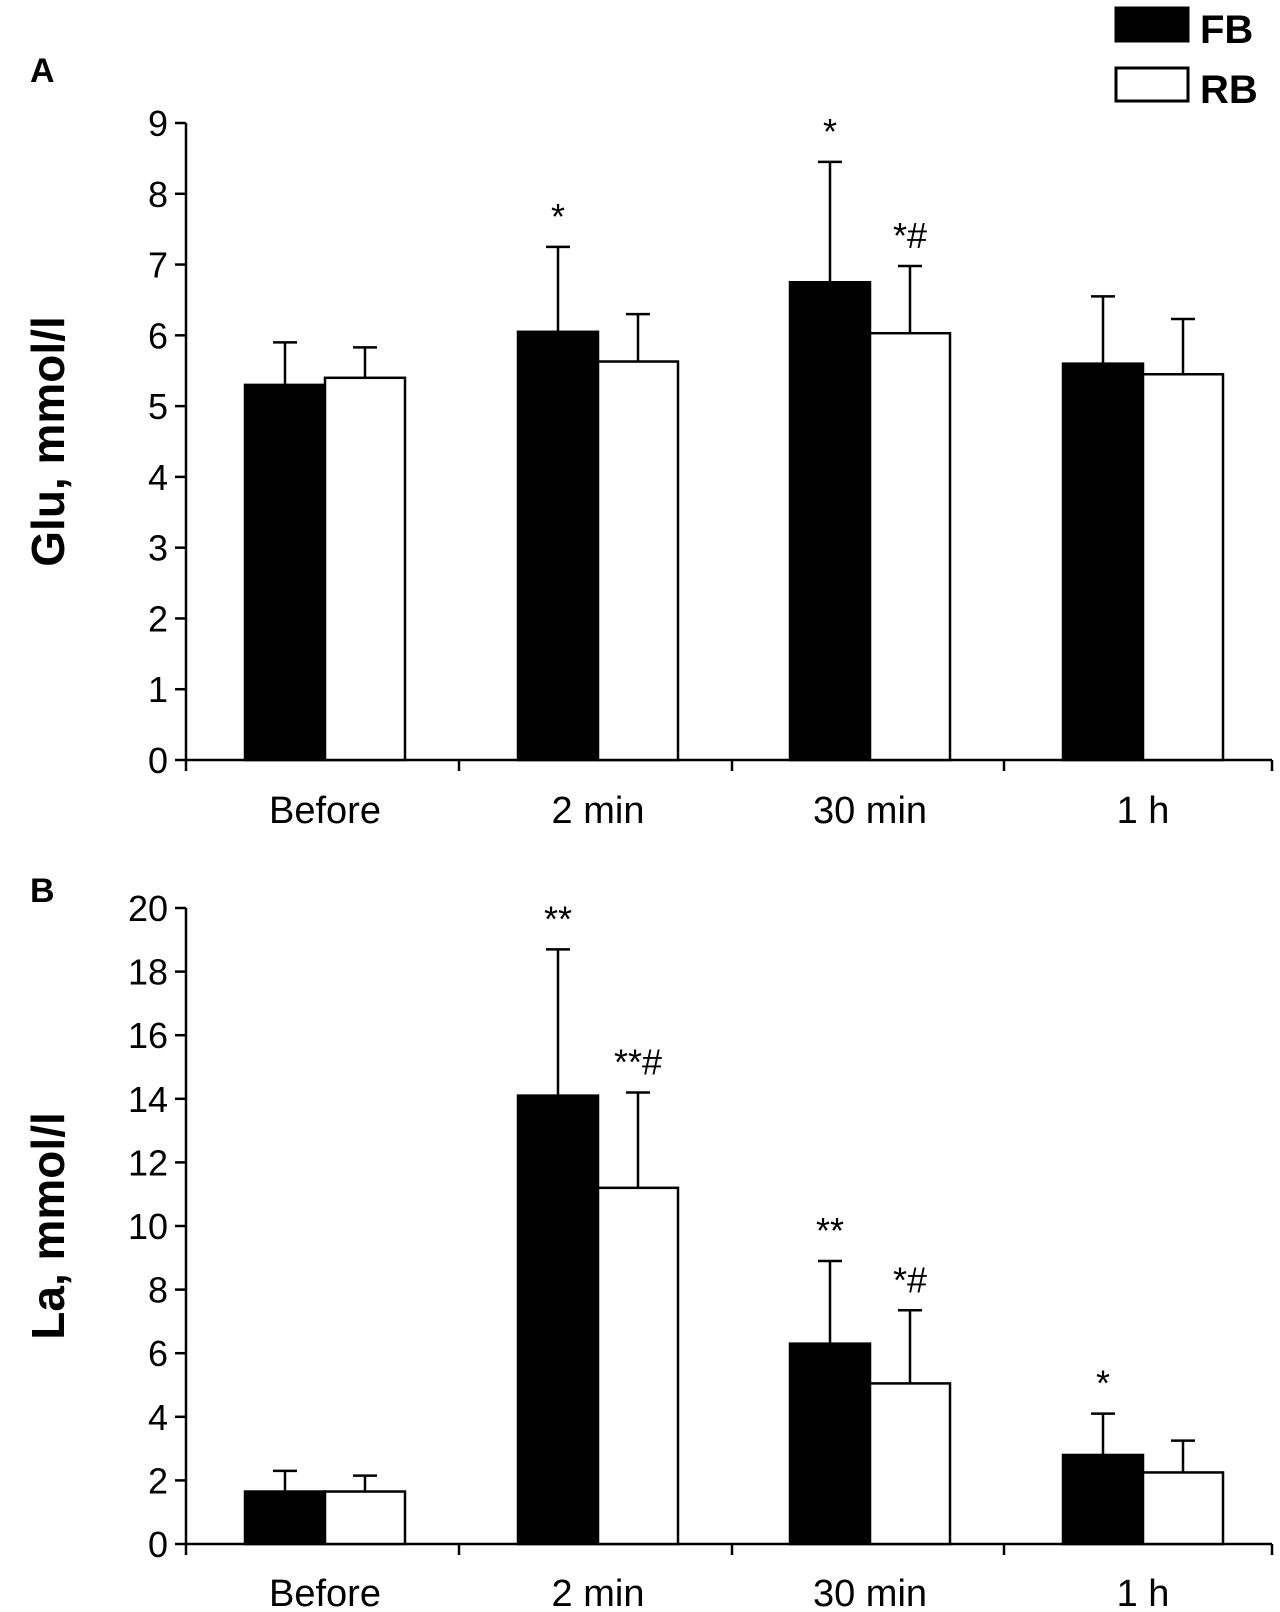 This screenshot has height=1612, width=1280. I want to click on panel-a-x-tick-label: Before, so click(325, 811).